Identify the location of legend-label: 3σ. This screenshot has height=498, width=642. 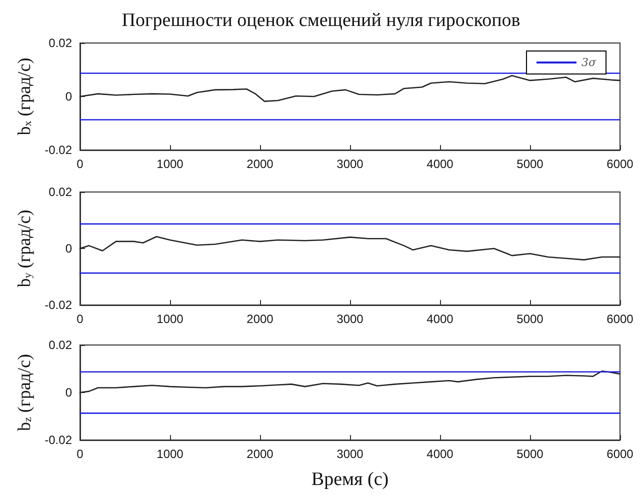
(588, 62).